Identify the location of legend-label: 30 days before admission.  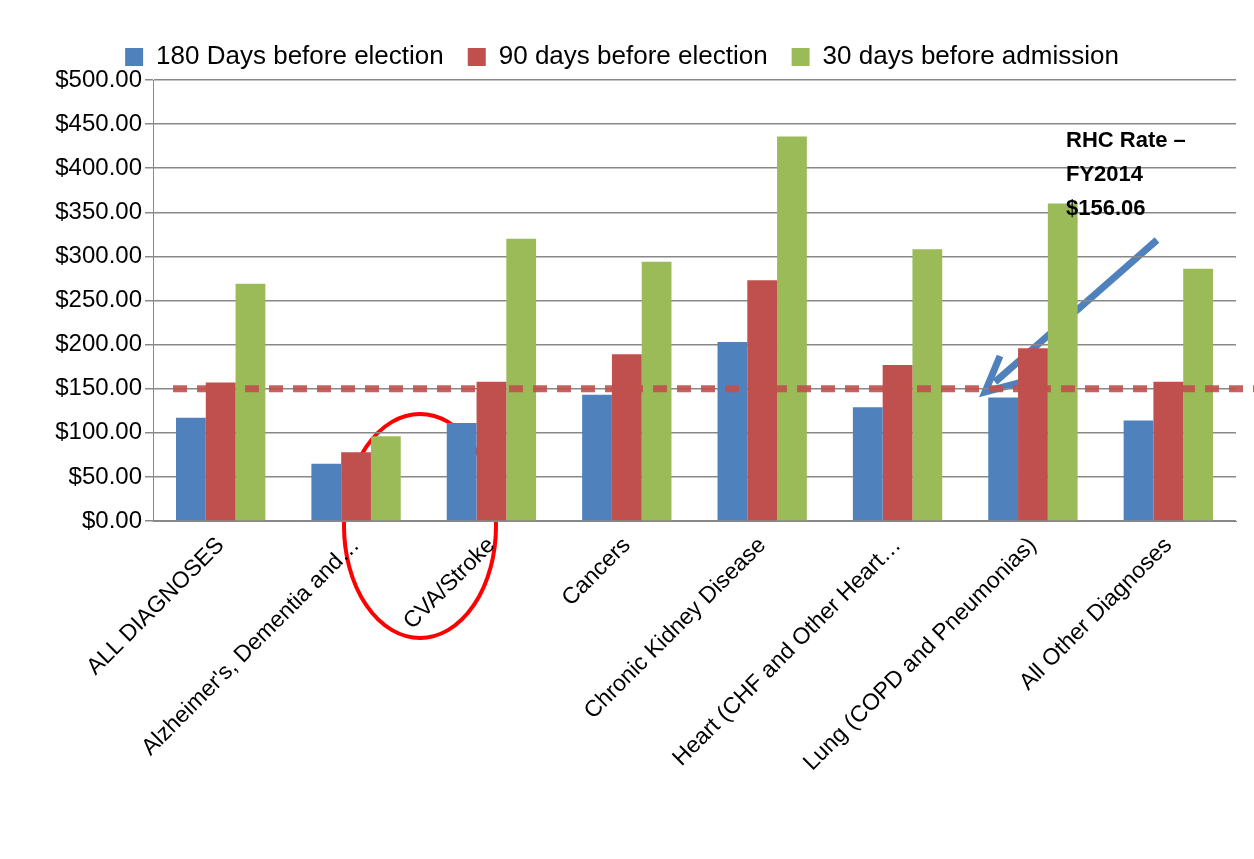
(970, 55).